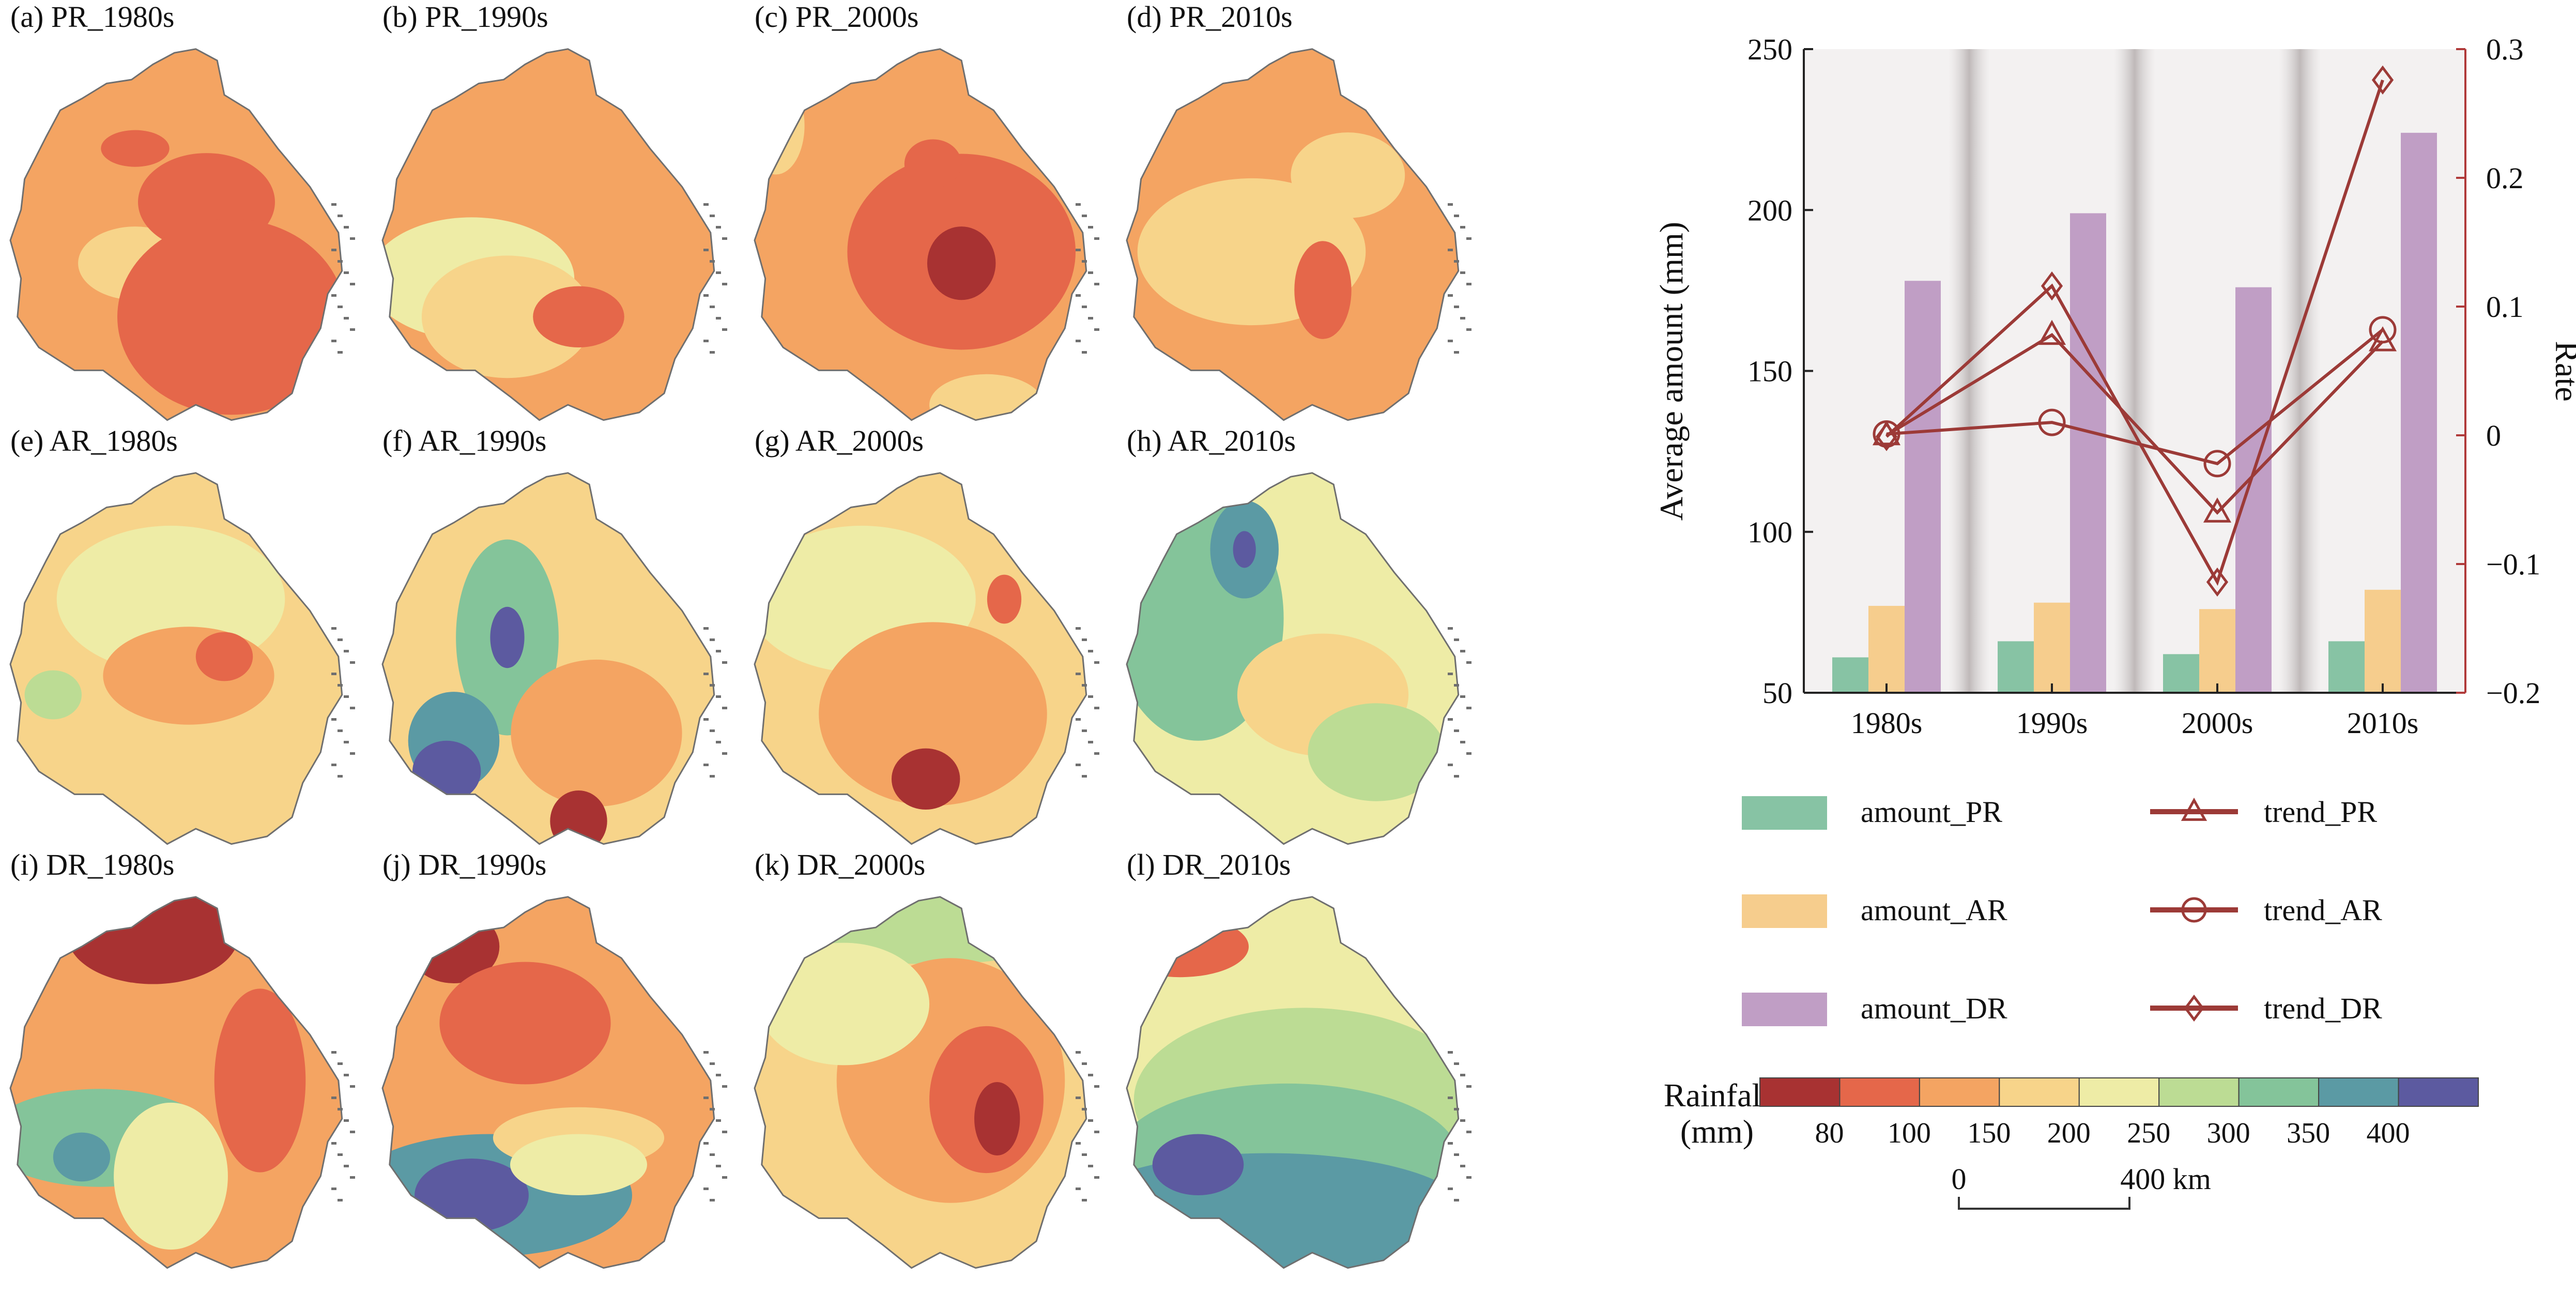  Describe the element at coordinates (840, 864) in the screenshot. I see `map-panel-label: (k) DR_2000s` at that location.